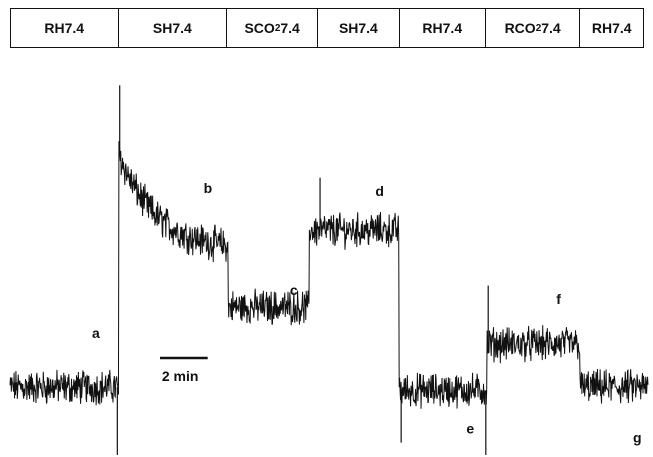 The image size is (653, 457). What do you see at coordinates (558, 299) in the screenshot?
I see `point-label: f` at bounding box center [558, 299].